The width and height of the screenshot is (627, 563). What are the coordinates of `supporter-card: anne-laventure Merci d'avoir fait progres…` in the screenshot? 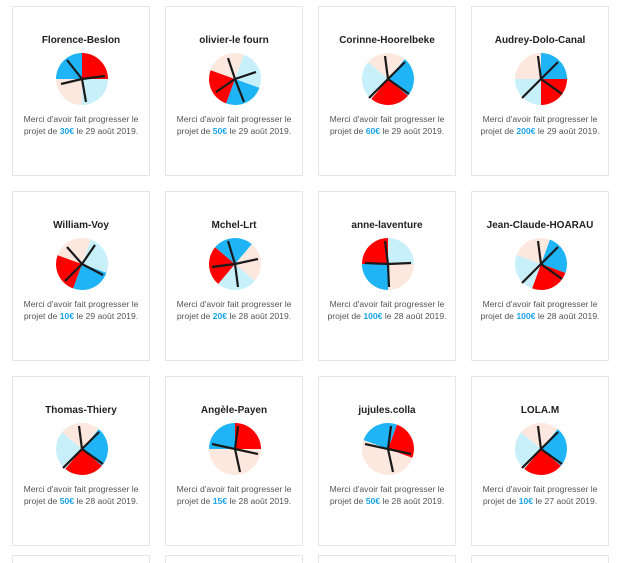 It's located at (387, 276).